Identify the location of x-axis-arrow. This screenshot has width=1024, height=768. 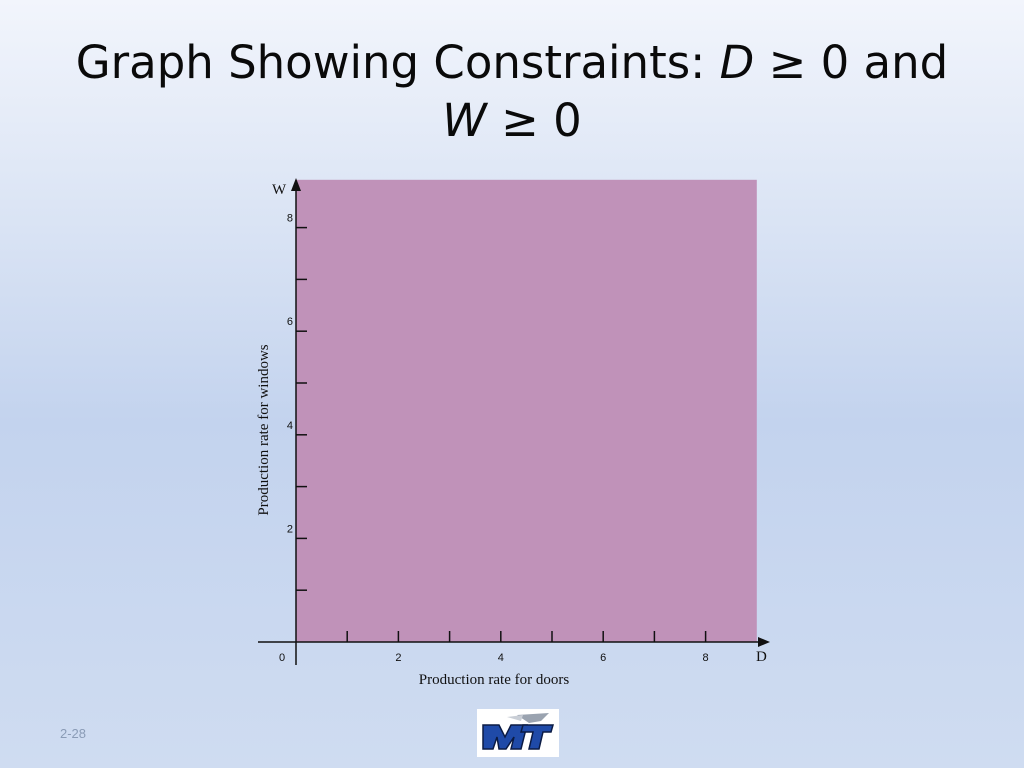
(764, 642).